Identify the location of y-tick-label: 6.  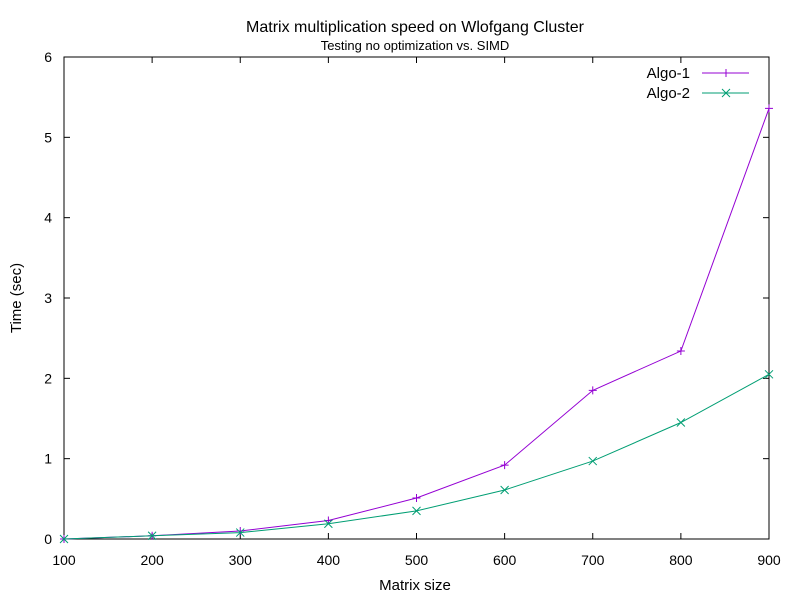
(48, 57).